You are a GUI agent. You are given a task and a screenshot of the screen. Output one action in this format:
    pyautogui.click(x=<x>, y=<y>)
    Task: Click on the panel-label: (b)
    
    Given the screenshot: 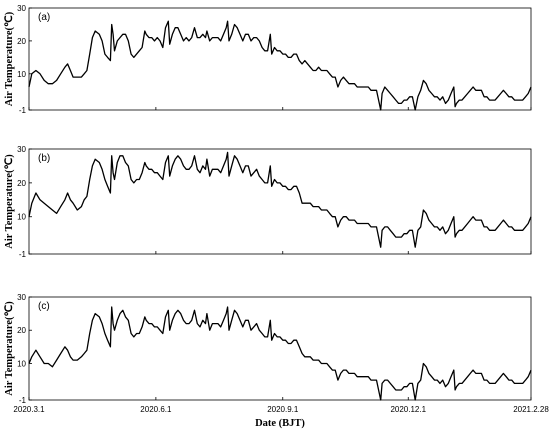 What is the action you would take?
    pyautogui.click(x=44, y=158)
    